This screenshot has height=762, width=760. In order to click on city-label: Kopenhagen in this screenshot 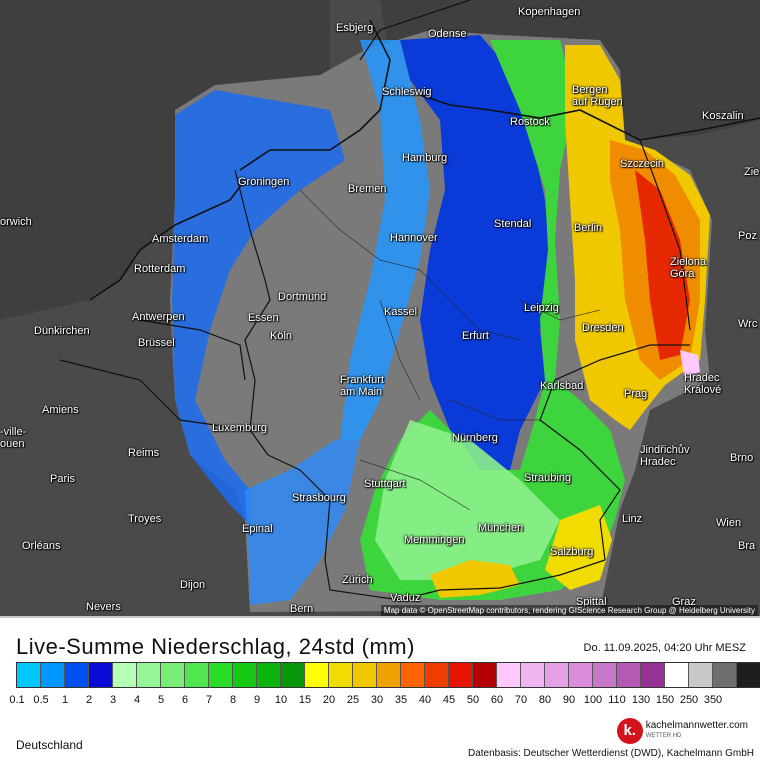, I will do `click(549, 12)`.